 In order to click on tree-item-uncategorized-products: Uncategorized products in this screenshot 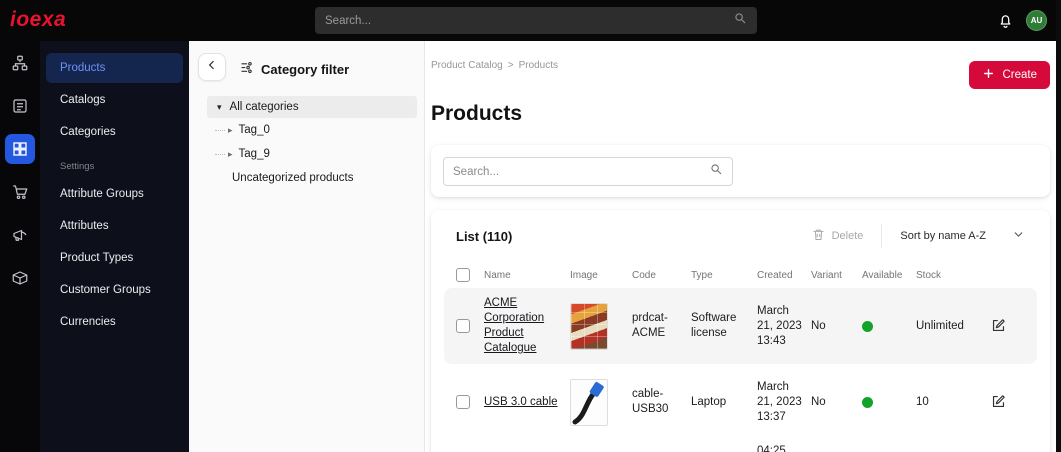, I will do `click(293, 178)`.